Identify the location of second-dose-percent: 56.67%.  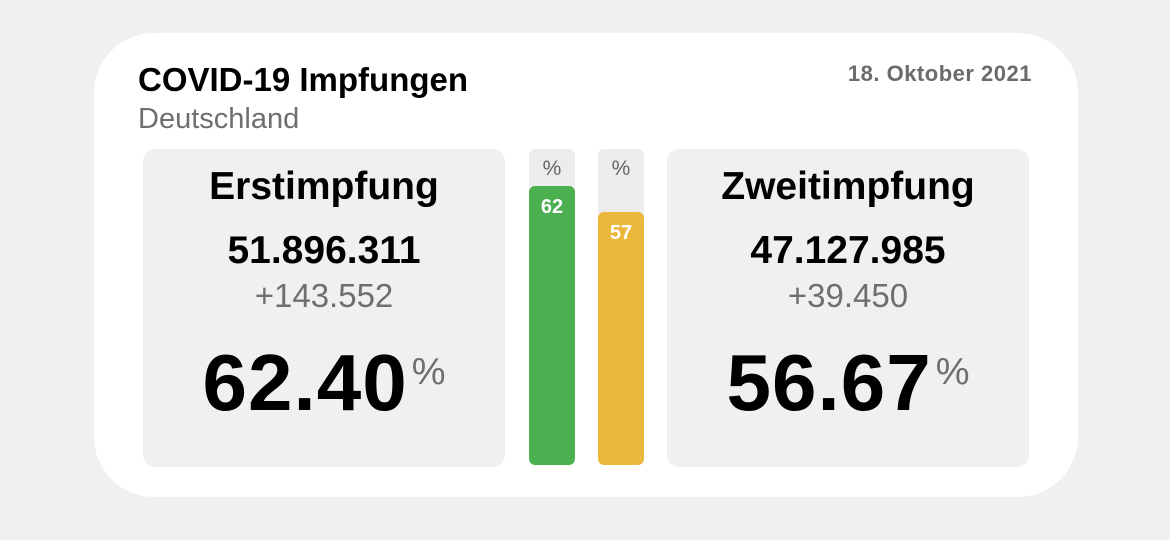
(848, 383).